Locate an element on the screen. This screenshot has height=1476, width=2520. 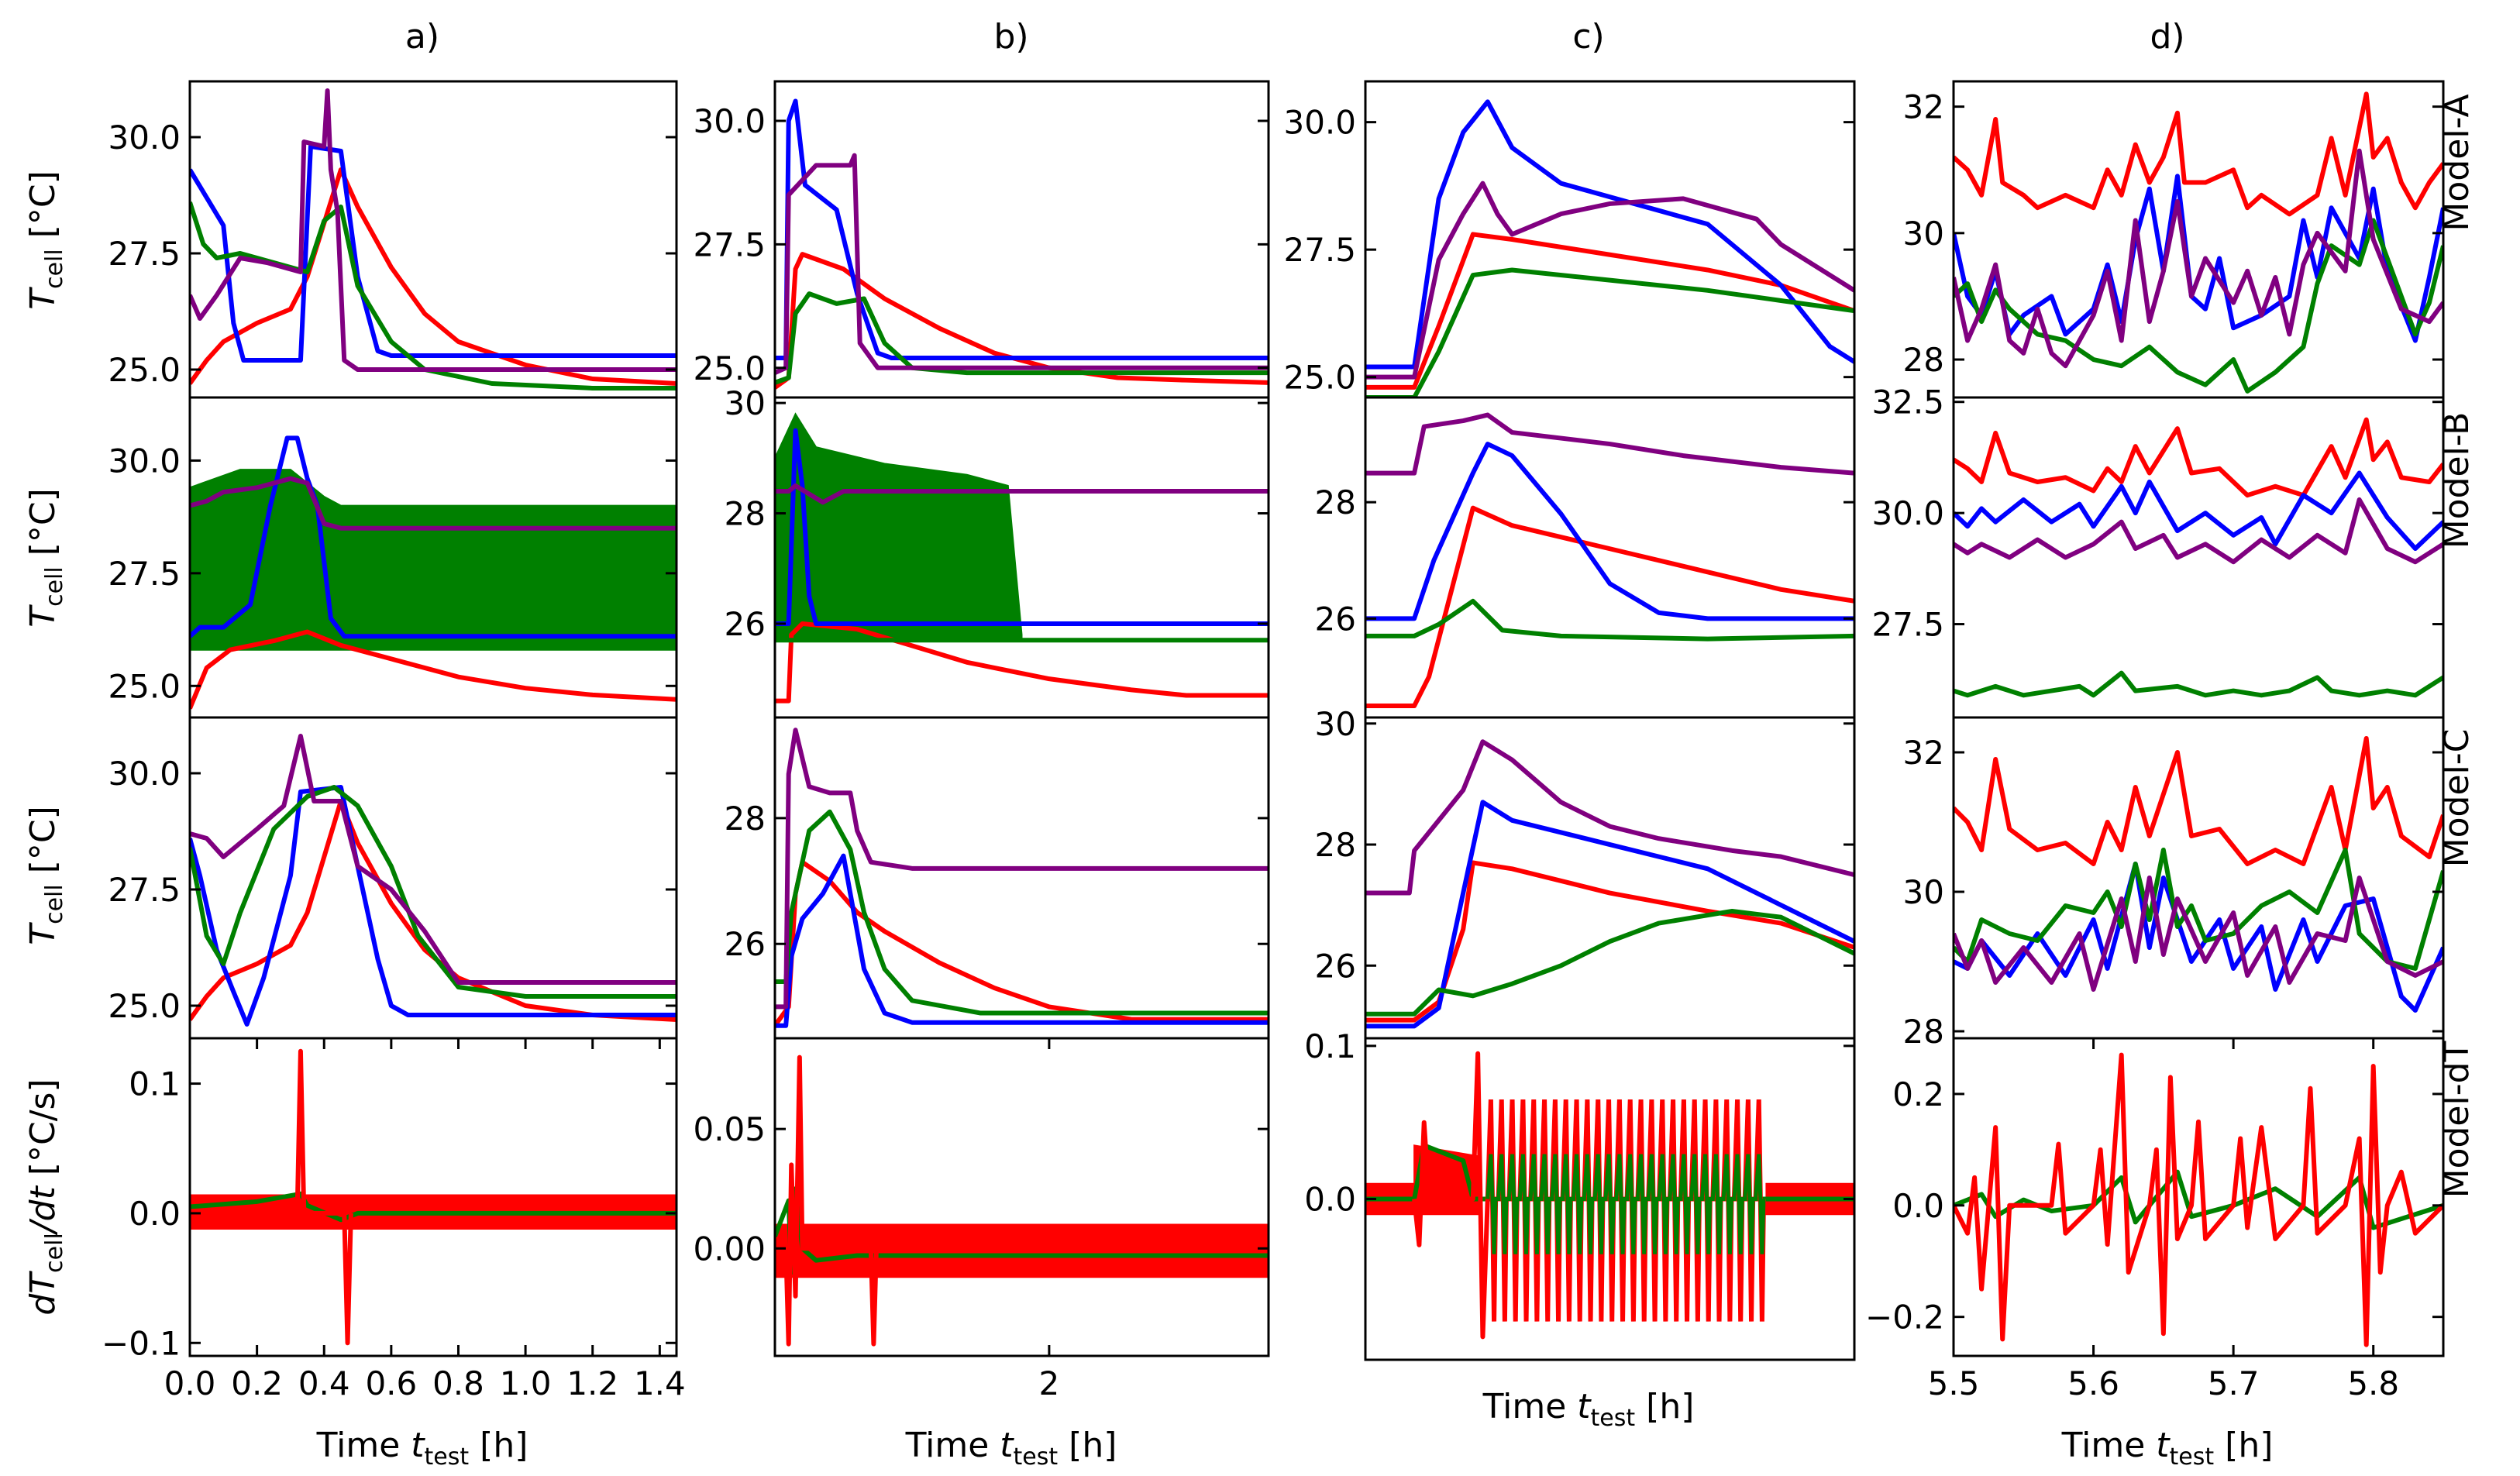
x-tick-label: 1.0 is located at coordinates (526, 1383).